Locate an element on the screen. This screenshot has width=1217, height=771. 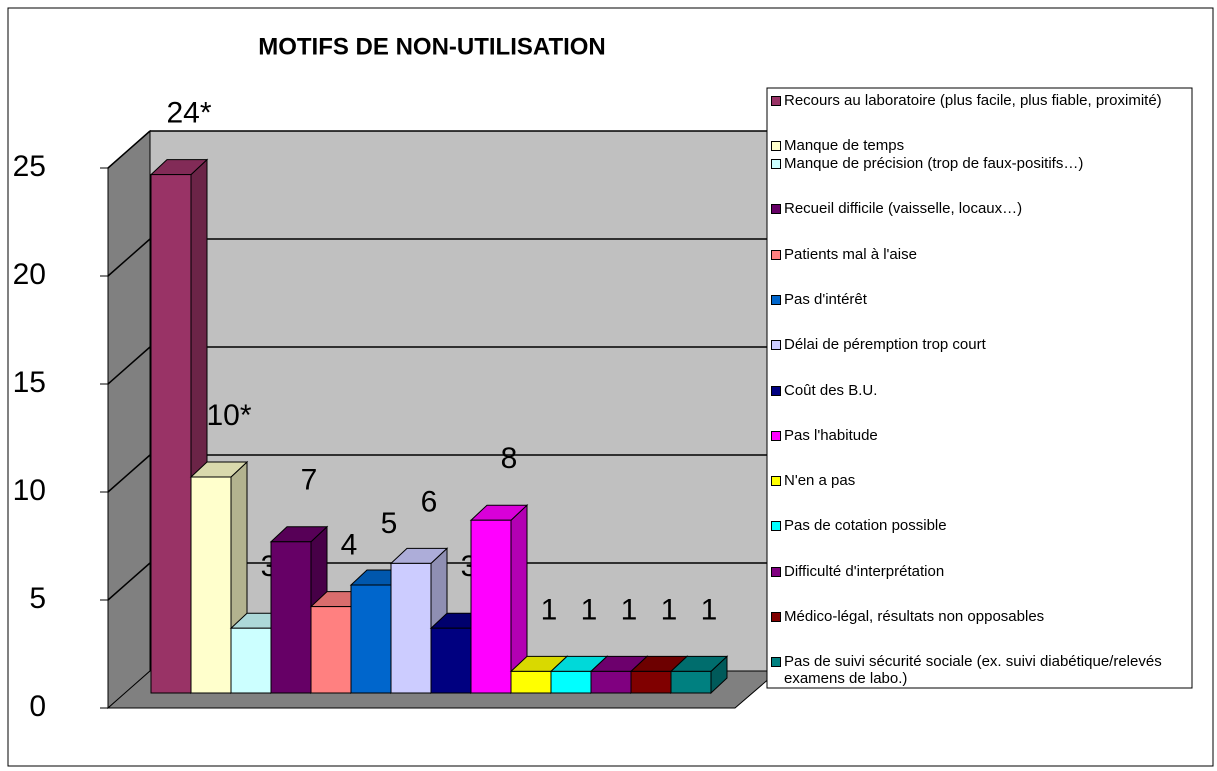
y-tick-label: 20 is located at coordinates (29, 274).